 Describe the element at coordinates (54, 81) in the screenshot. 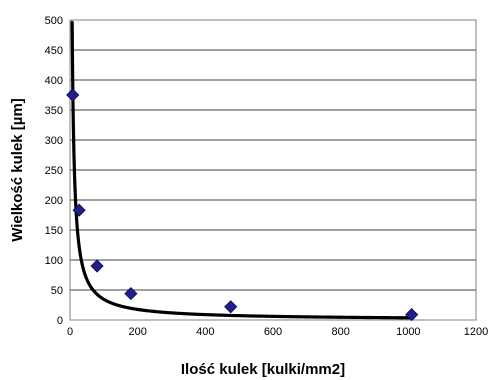

I see `y-tick-label: 400` at that location.